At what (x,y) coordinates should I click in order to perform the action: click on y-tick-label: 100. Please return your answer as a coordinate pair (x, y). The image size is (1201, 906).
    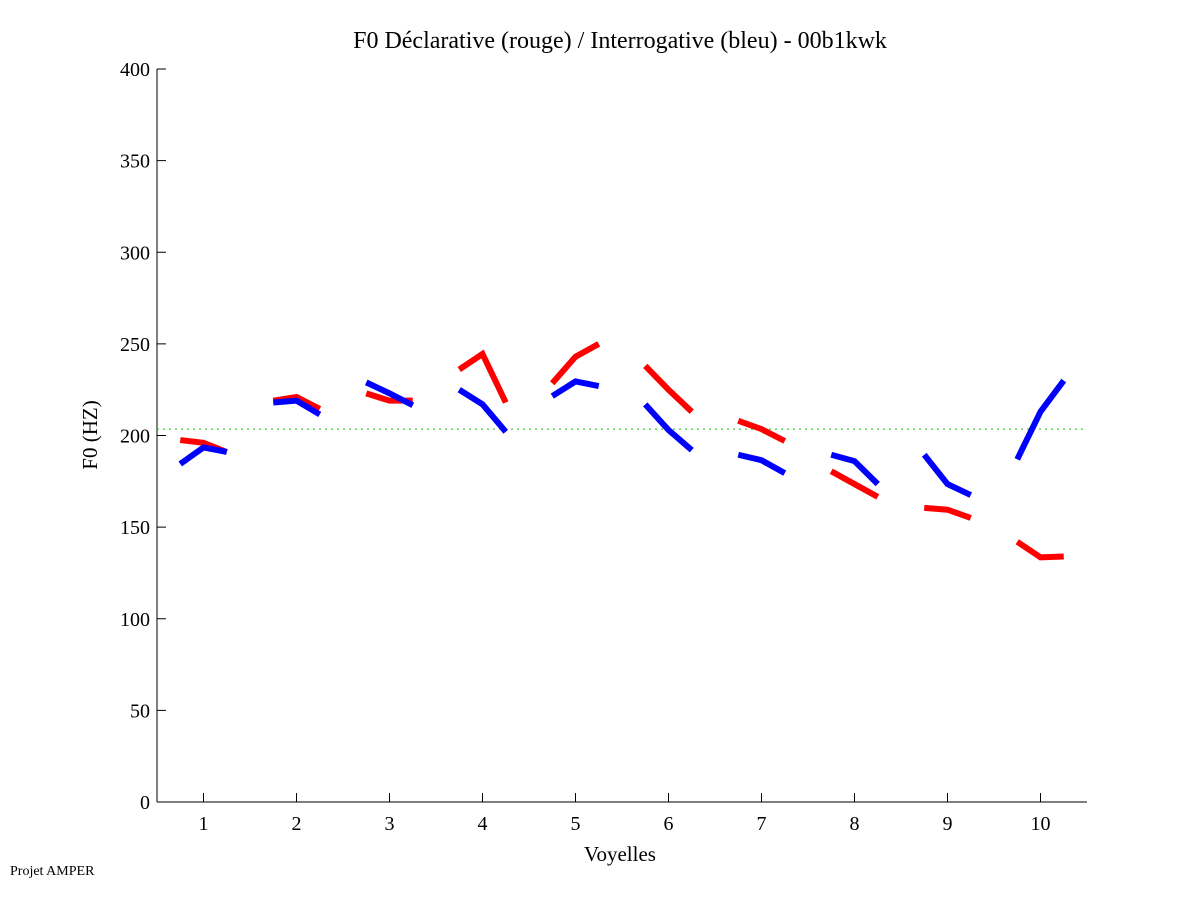
    Looking at the image, I should click on (135, 620).